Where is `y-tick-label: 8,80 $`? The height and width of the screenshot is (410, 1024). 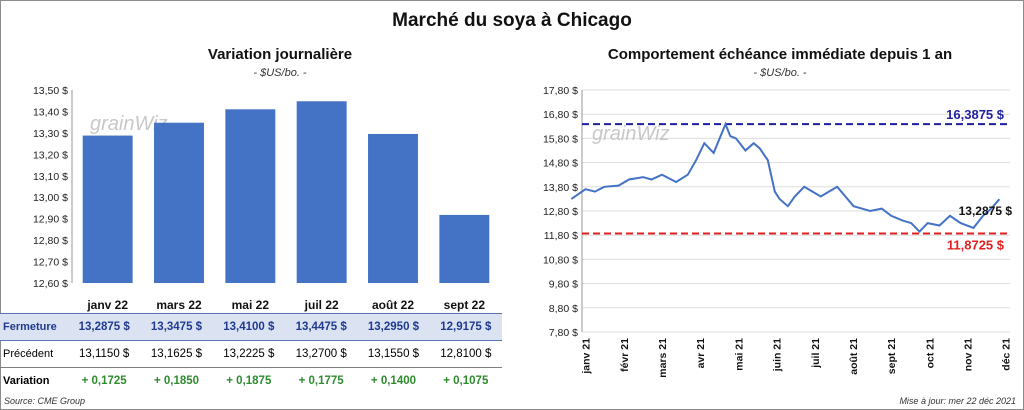
y-tick-label: 8,80 $ is located at coordinates (563, 309).